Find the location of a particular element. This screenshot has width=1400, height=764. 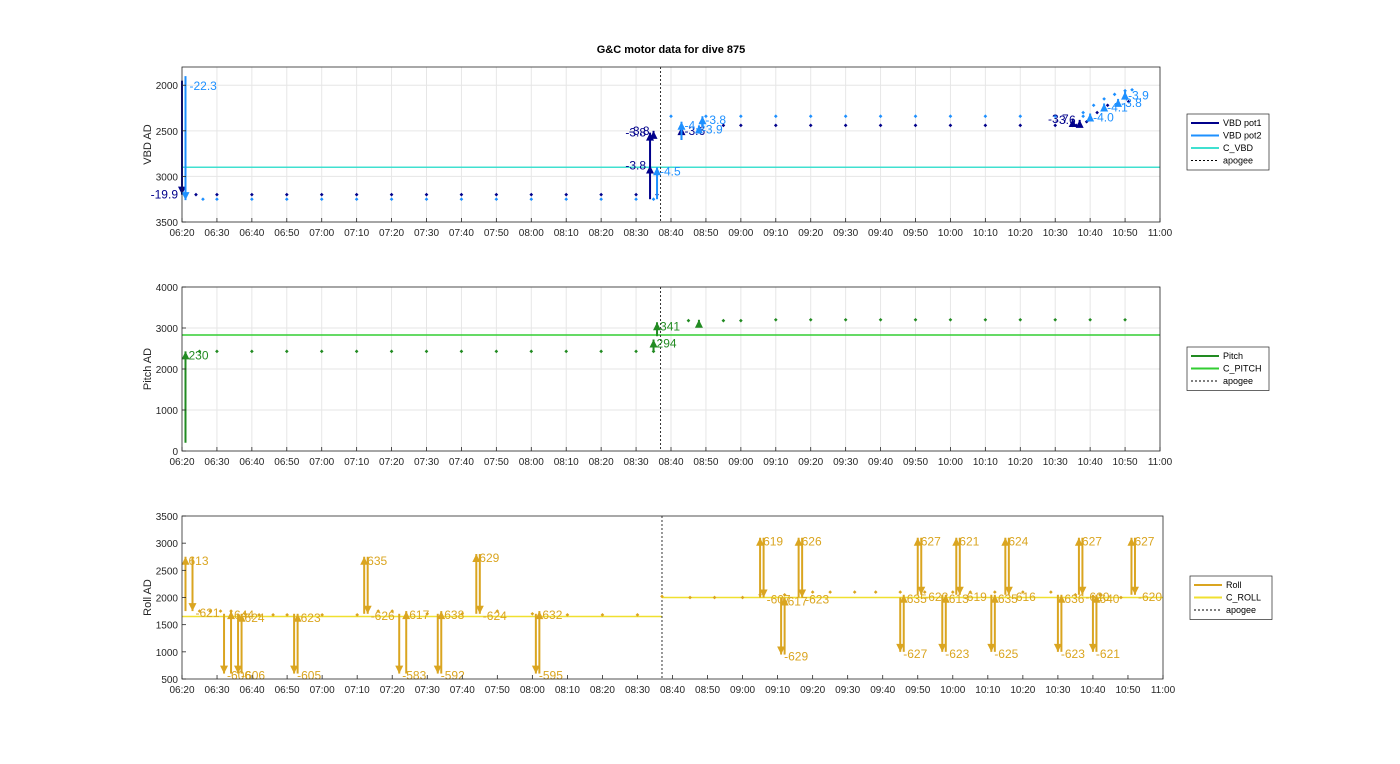

annotation-label: -592 is located at coordinates (453, 676).